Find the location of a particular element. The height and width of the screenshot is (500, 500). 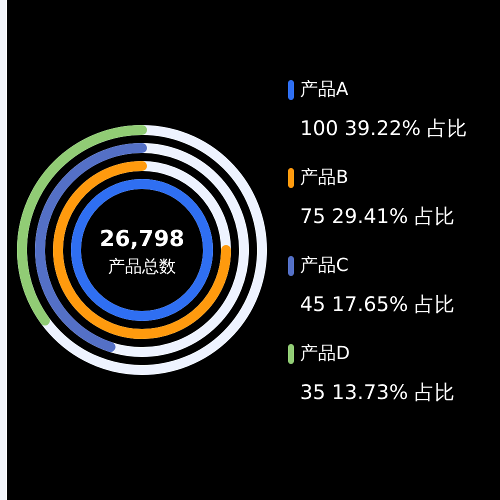

data-label: 45 17.65% 占比 is located at coordinates (377, 304).